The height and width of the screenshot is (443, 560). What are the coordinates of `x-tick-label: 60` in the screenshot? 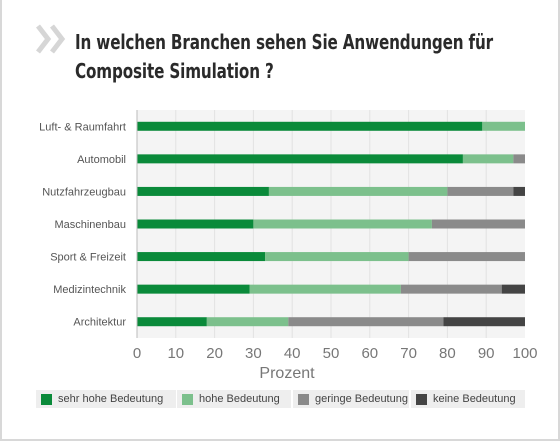 It's located at (369, 353).